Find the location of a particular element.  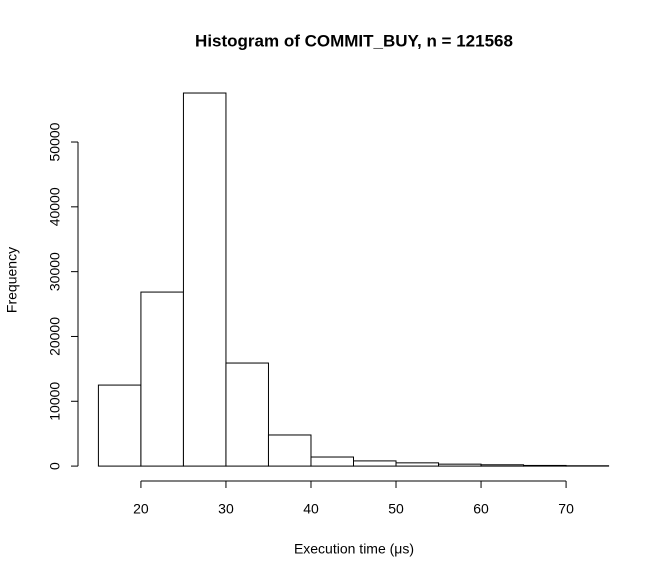

y-tick-label: 30000 is located at coordinates (55, 271).